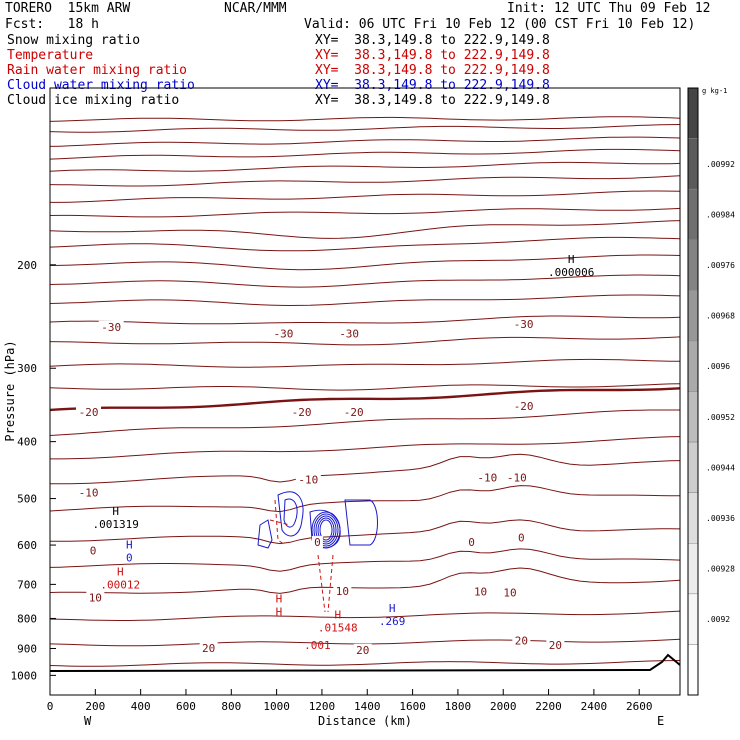 The height and width of the screenshot is (740, 740). What do you see at coordinates (720, 265) in the screenshot?
I see `colorbar-level: .00976` at bounding box center [720, 265].